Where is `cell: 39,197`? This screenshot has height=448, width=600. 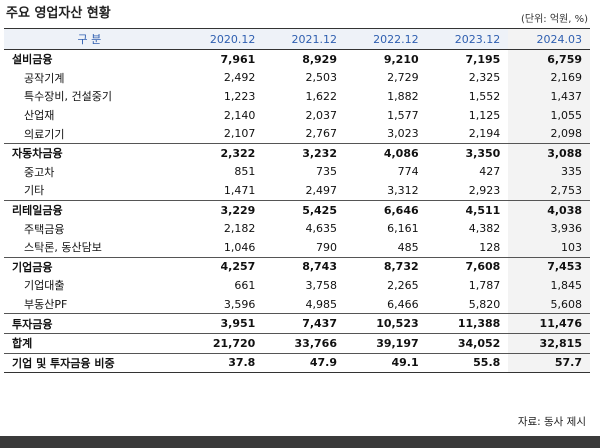 cell: 39,197 is located at coordinates (385, 342).